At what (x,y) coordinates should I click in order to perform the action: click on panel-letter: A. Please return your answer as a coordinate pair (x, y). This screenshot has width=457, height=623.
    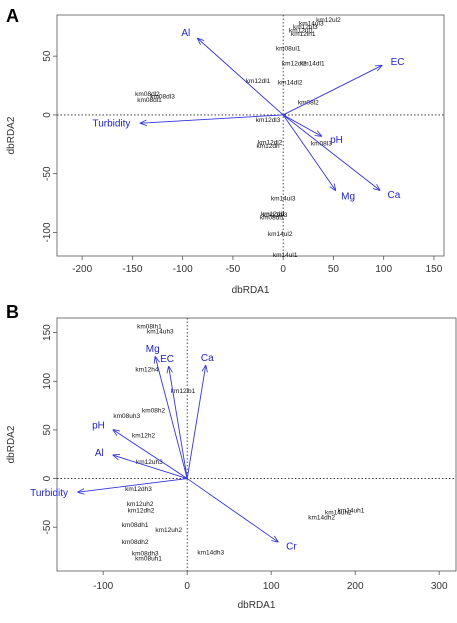
    Looking at the image, I should click on (12, 16).